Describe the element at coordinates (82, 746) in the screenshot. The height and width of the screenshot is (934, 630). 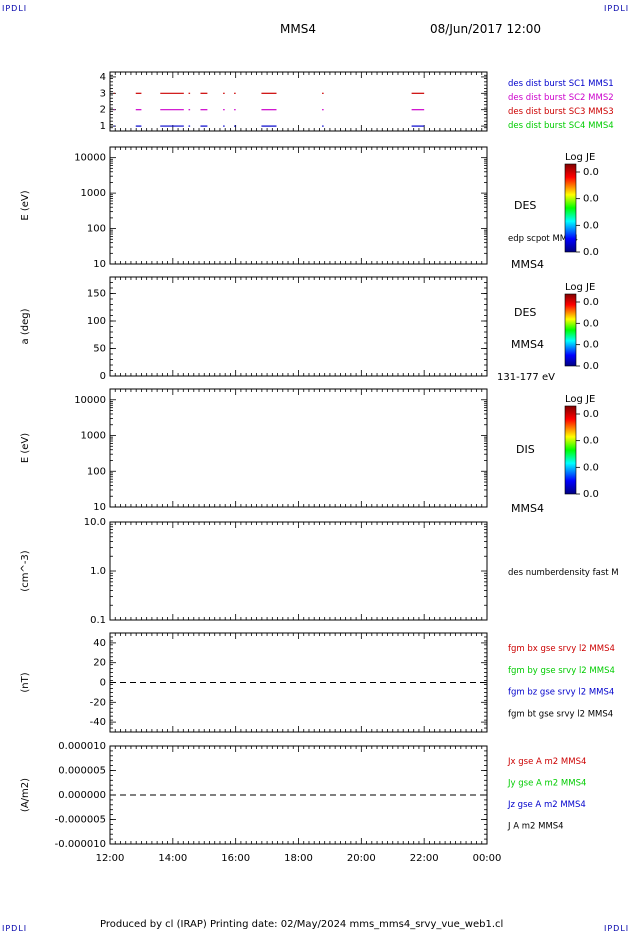
I see `y-tick-label: 0.000010` at that location.